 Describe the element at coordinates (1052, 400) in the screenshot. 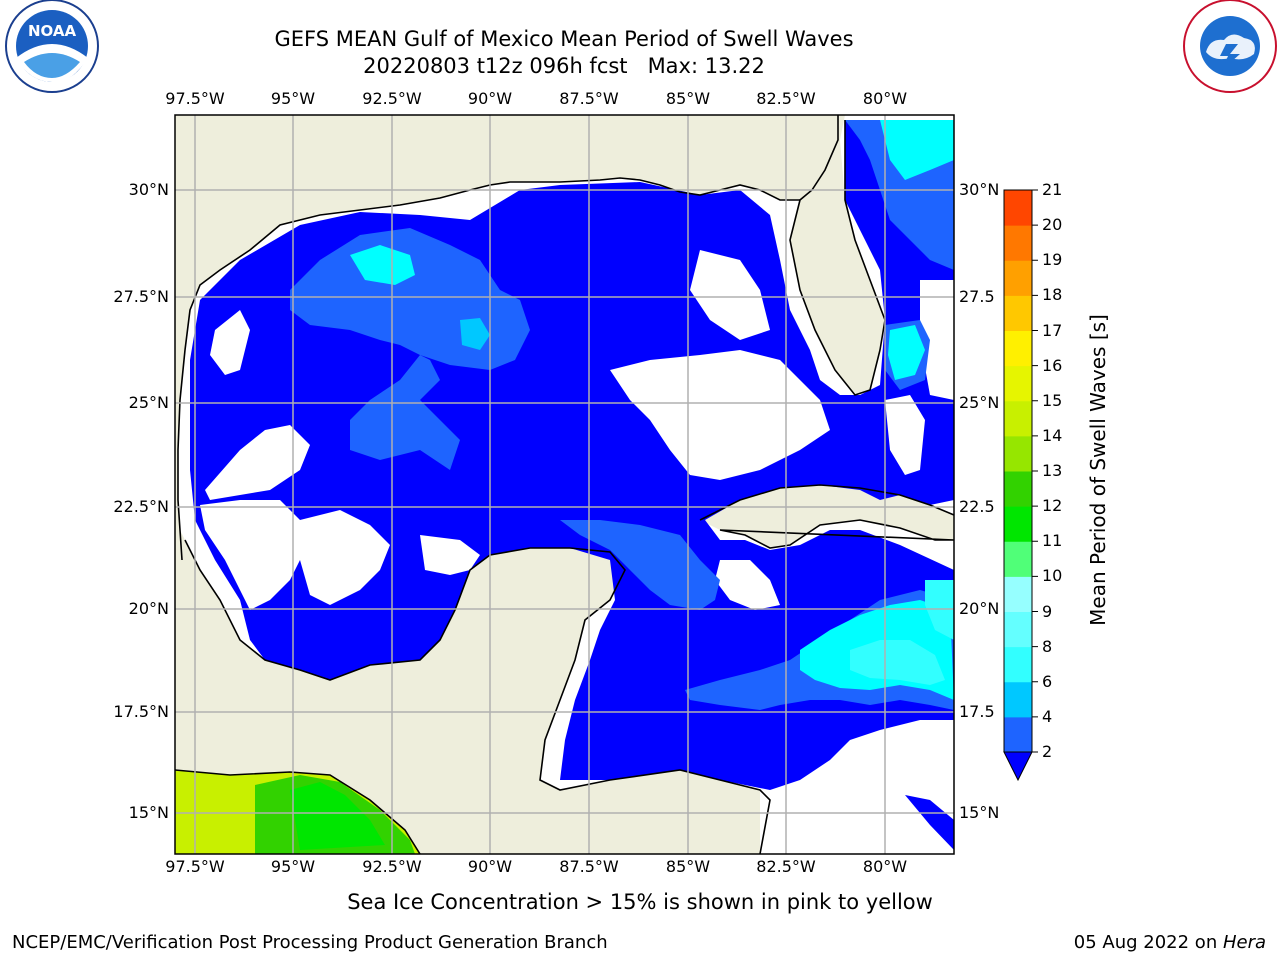

I see `colorbar-tick-label: 15` at that location.